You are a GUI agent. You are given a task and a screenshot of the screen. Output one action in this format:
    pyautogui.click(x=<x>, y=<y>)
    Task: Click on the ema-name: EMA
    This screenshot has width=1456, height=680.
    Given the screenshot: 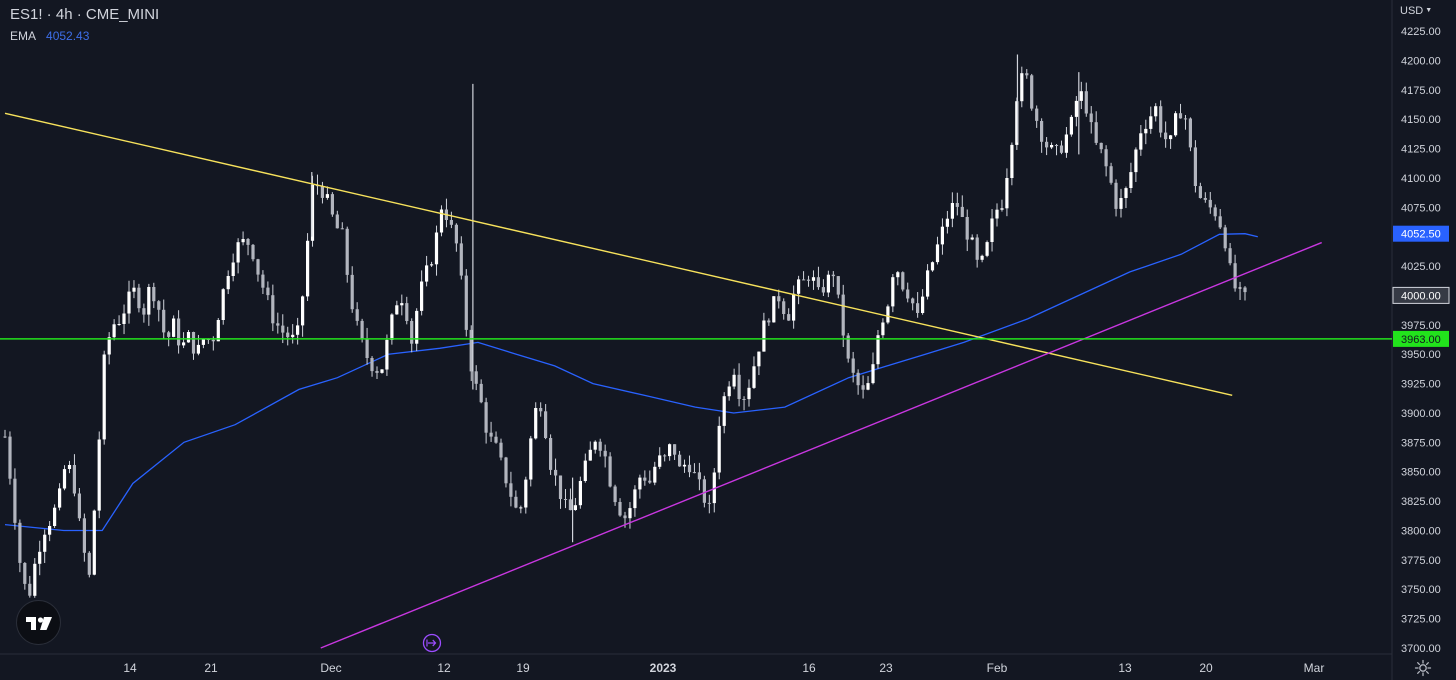 What is the action you would take?
    pyautogui.click(x=23, y=36)
    